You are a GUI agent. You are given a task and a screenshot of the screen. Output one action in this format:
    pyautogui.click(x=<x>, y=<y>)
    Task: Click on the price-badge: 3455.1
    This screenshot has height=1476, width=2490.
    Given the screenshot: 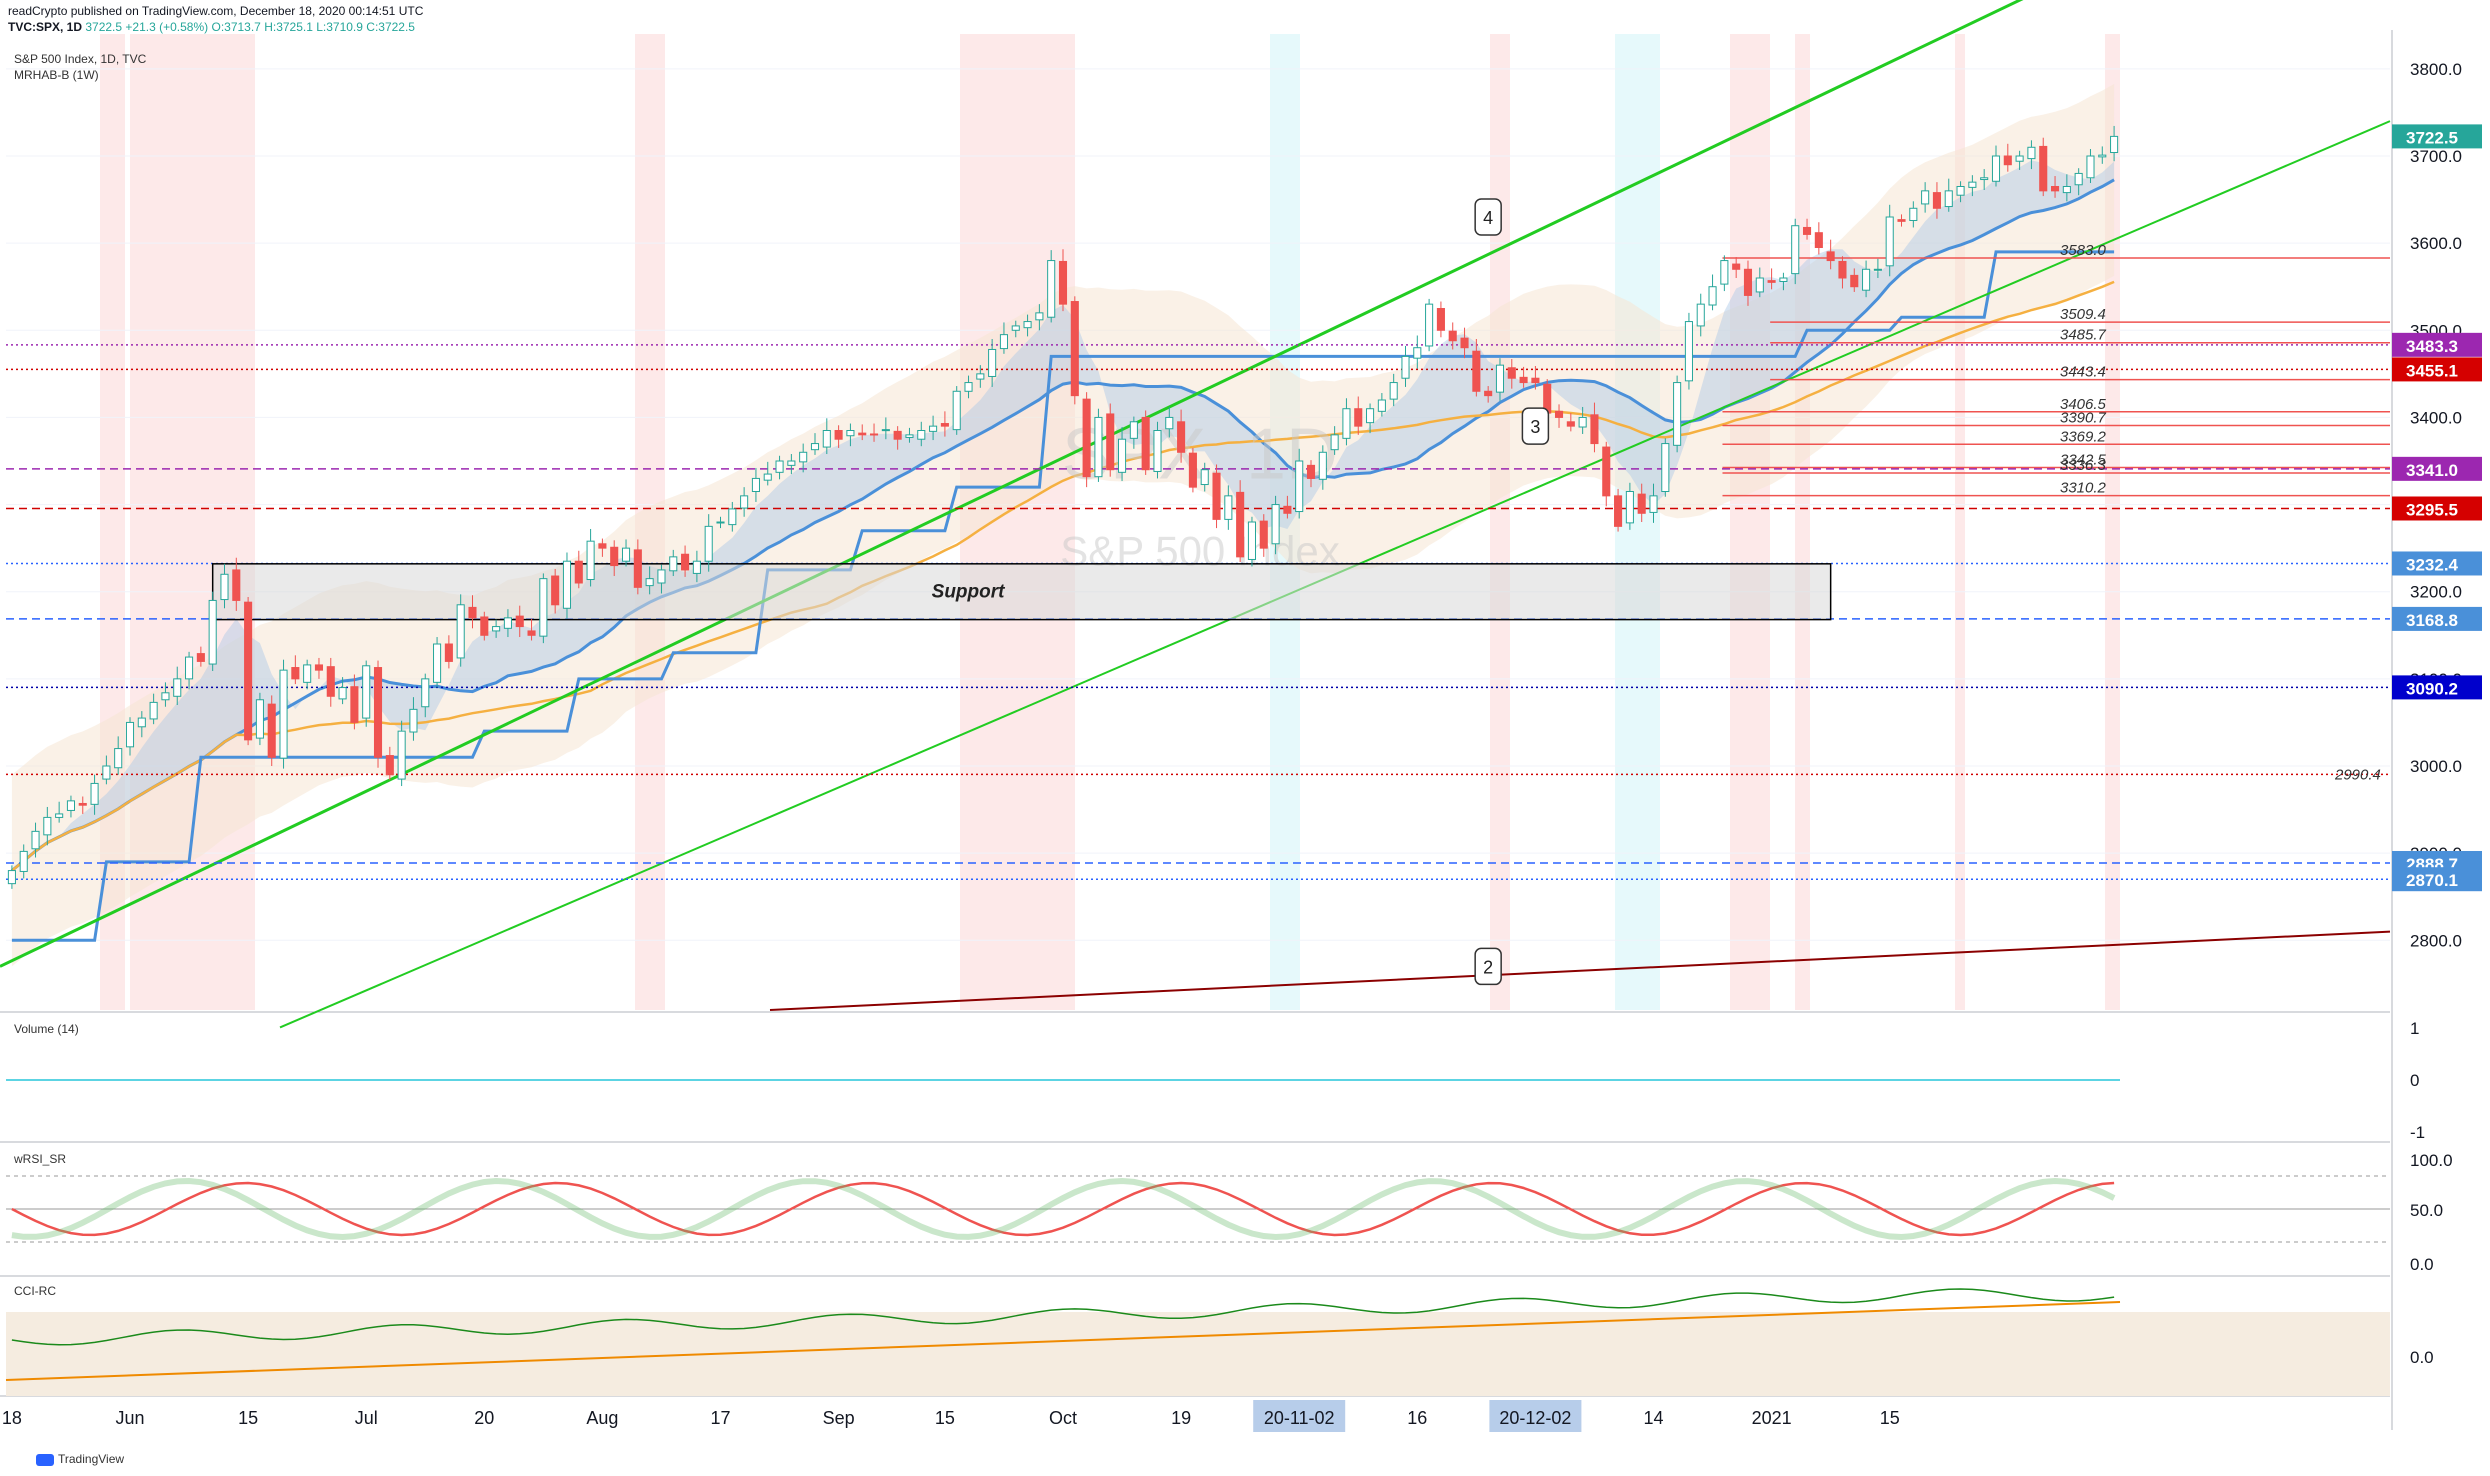 What is the action you would take?
    pyautogui.click(x=2437, y=369)
    